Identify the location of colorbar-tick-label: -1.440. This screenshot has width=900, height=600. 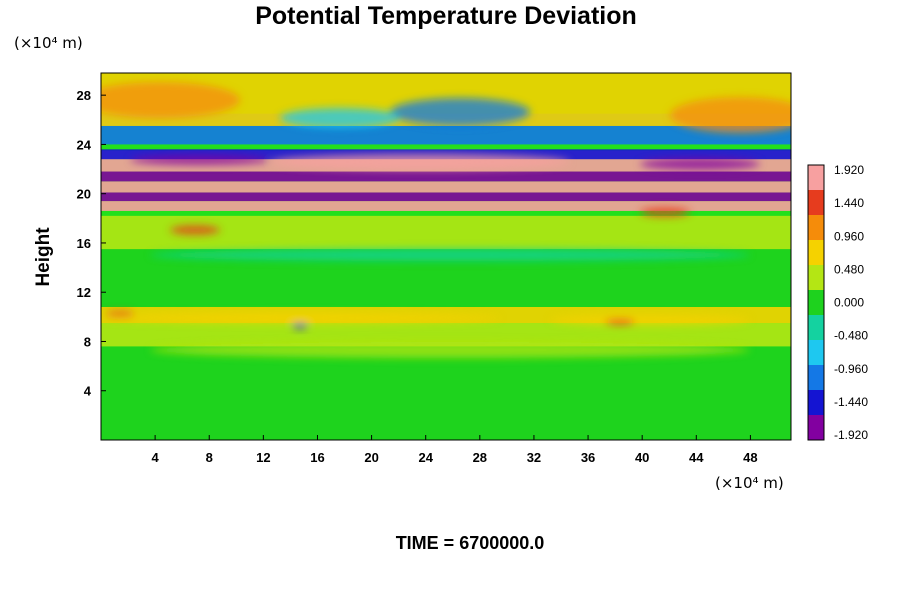
(851, 402).